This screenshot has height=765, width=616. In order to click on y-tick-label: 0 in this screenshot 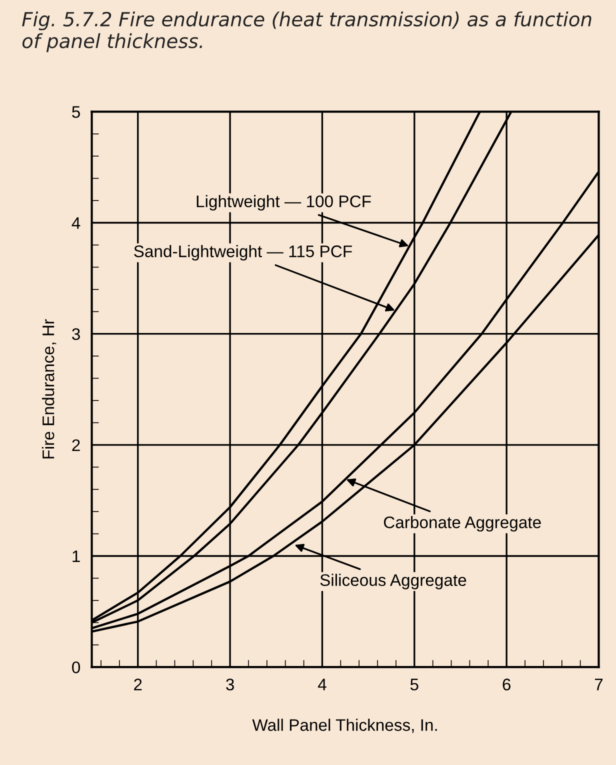, I will do `click(76, 667)`.